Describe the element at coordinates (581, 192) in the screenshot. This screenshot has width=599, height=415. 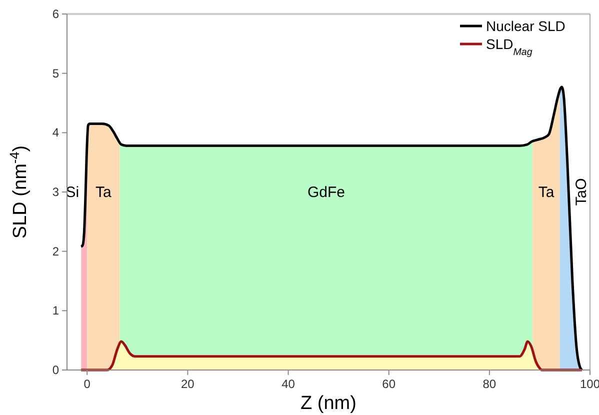
I see `band-label: TaO` at that location.